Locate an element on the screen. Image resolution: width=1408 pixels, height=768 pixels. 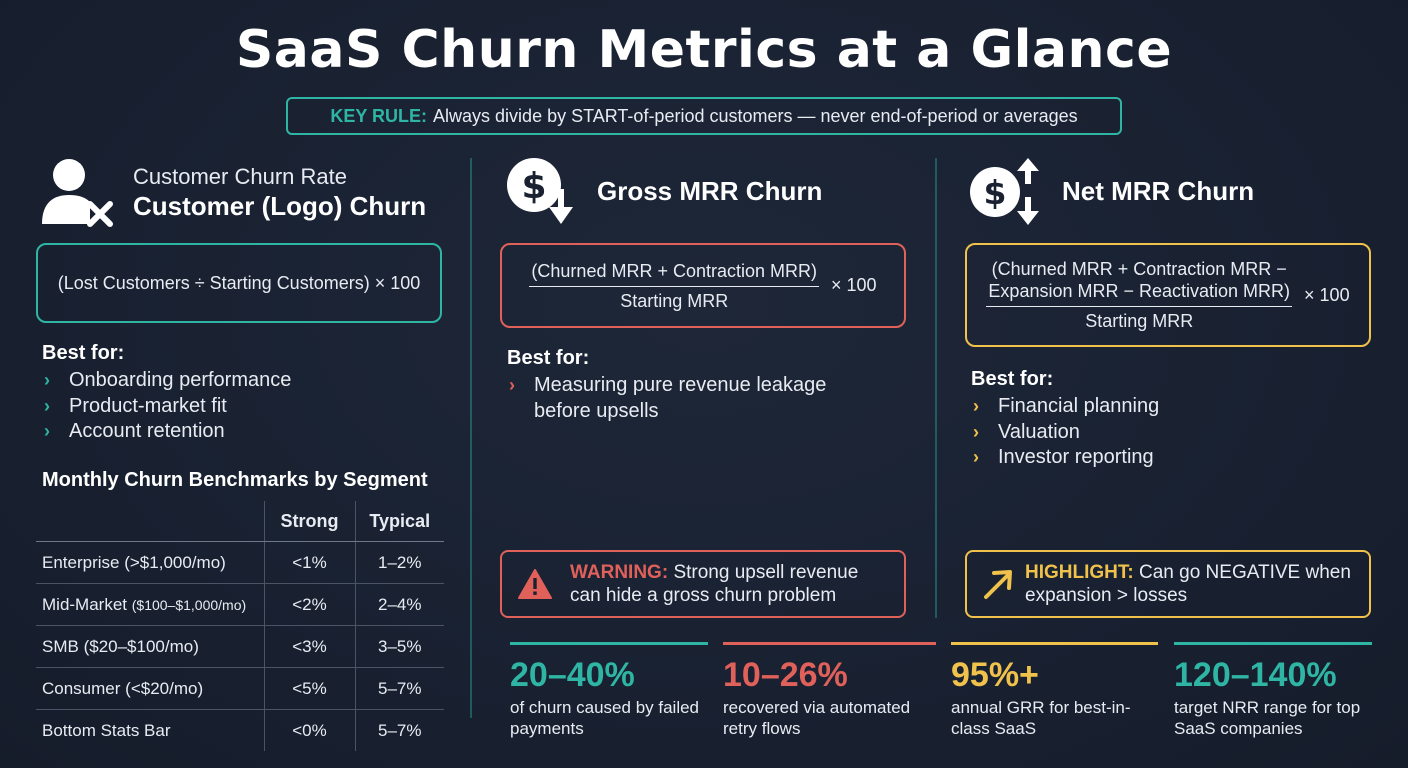
dollar-up-down-icon: $ is located at coordinates (1006, 192).